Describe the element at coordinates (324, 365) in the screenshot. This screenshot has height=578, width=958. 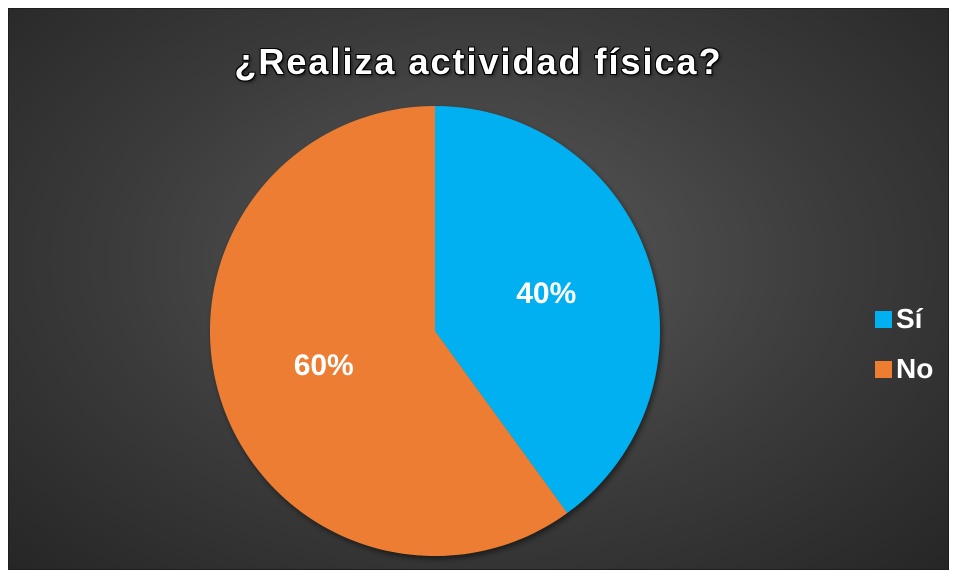
I see `data-label-no: 60%` at that location.